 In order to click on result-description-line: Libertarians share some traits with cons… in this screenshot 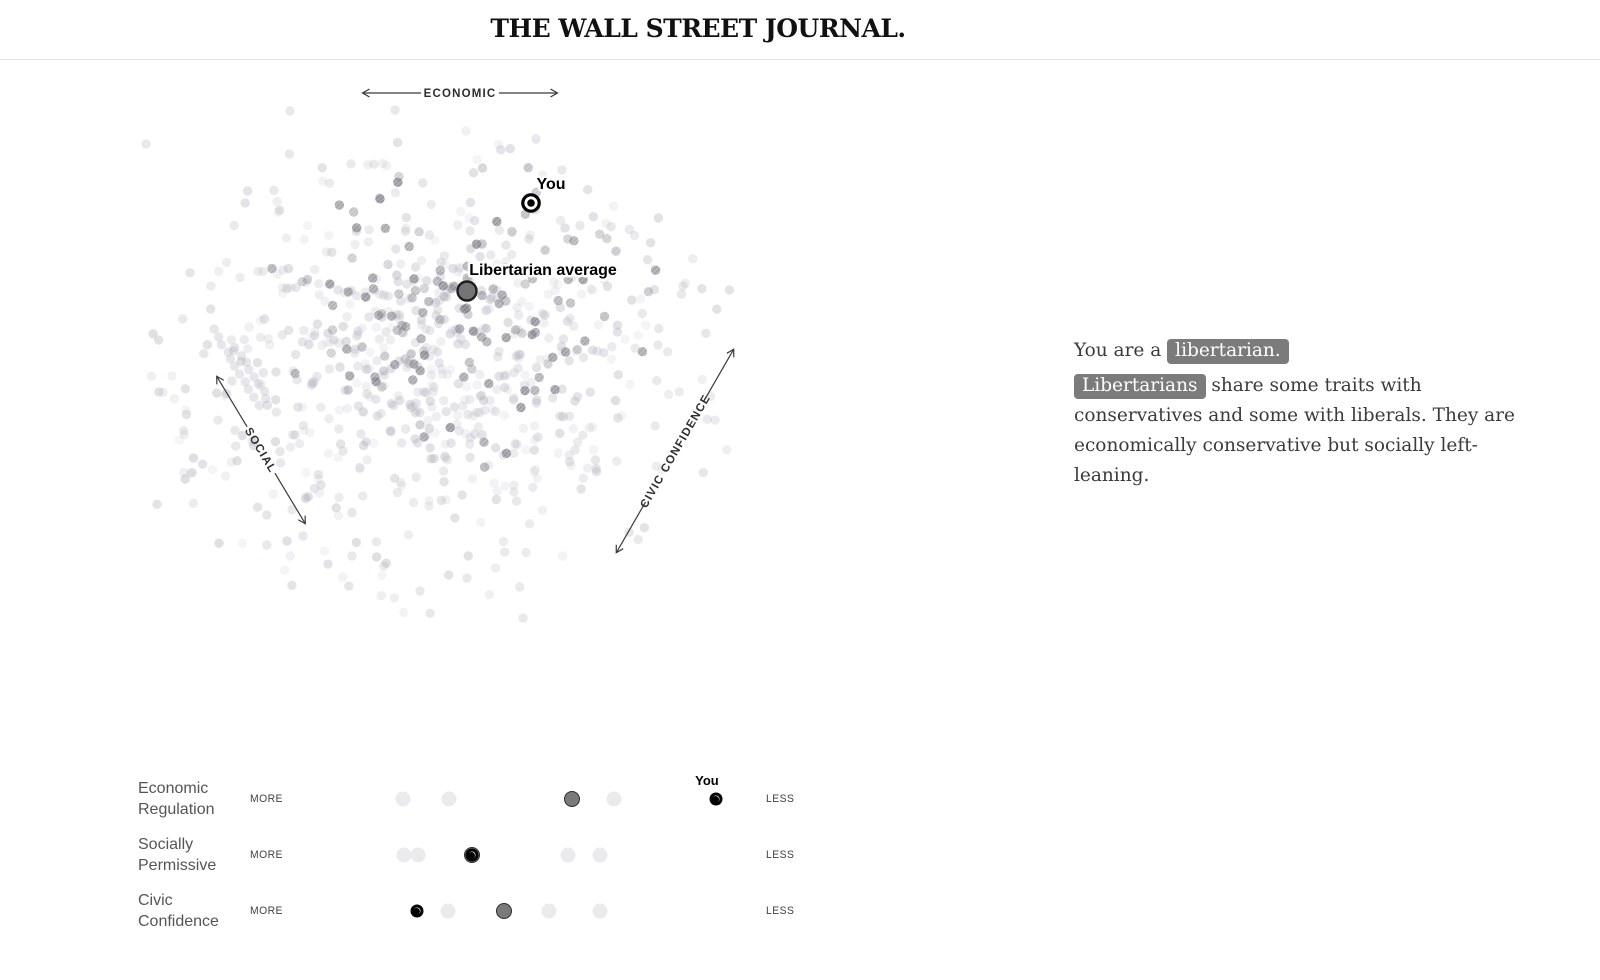, I will do `click(1299, 431)`.